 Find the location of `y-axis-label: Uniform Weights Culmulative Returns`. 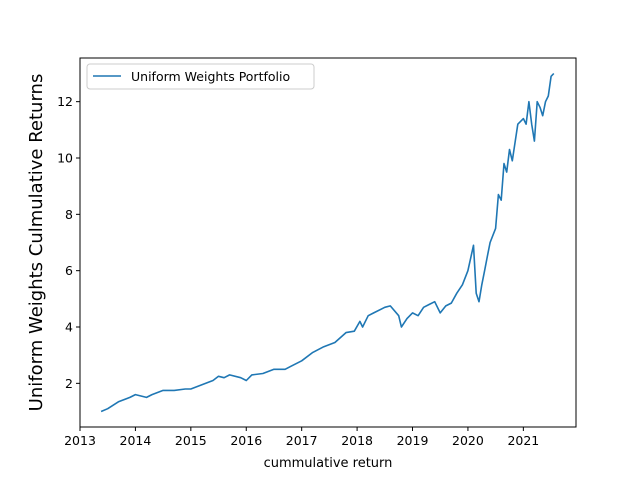

y-axis-label: Uniform Weights Culmulative Returns is located at coordinates (36, 243).